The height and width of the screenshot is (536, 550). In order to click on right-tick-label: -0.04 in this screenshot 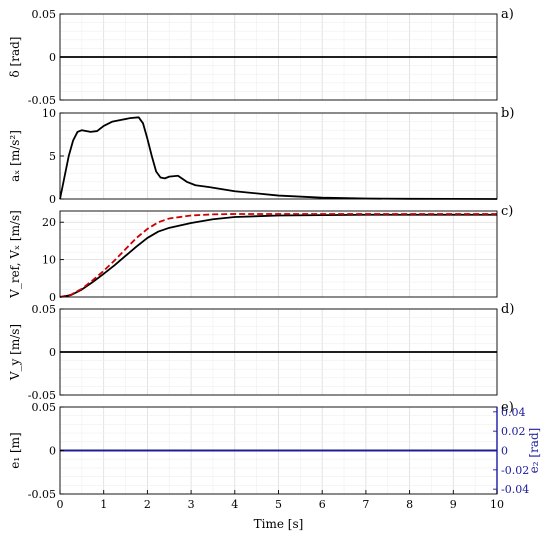, I will do `click(515, 489)`.